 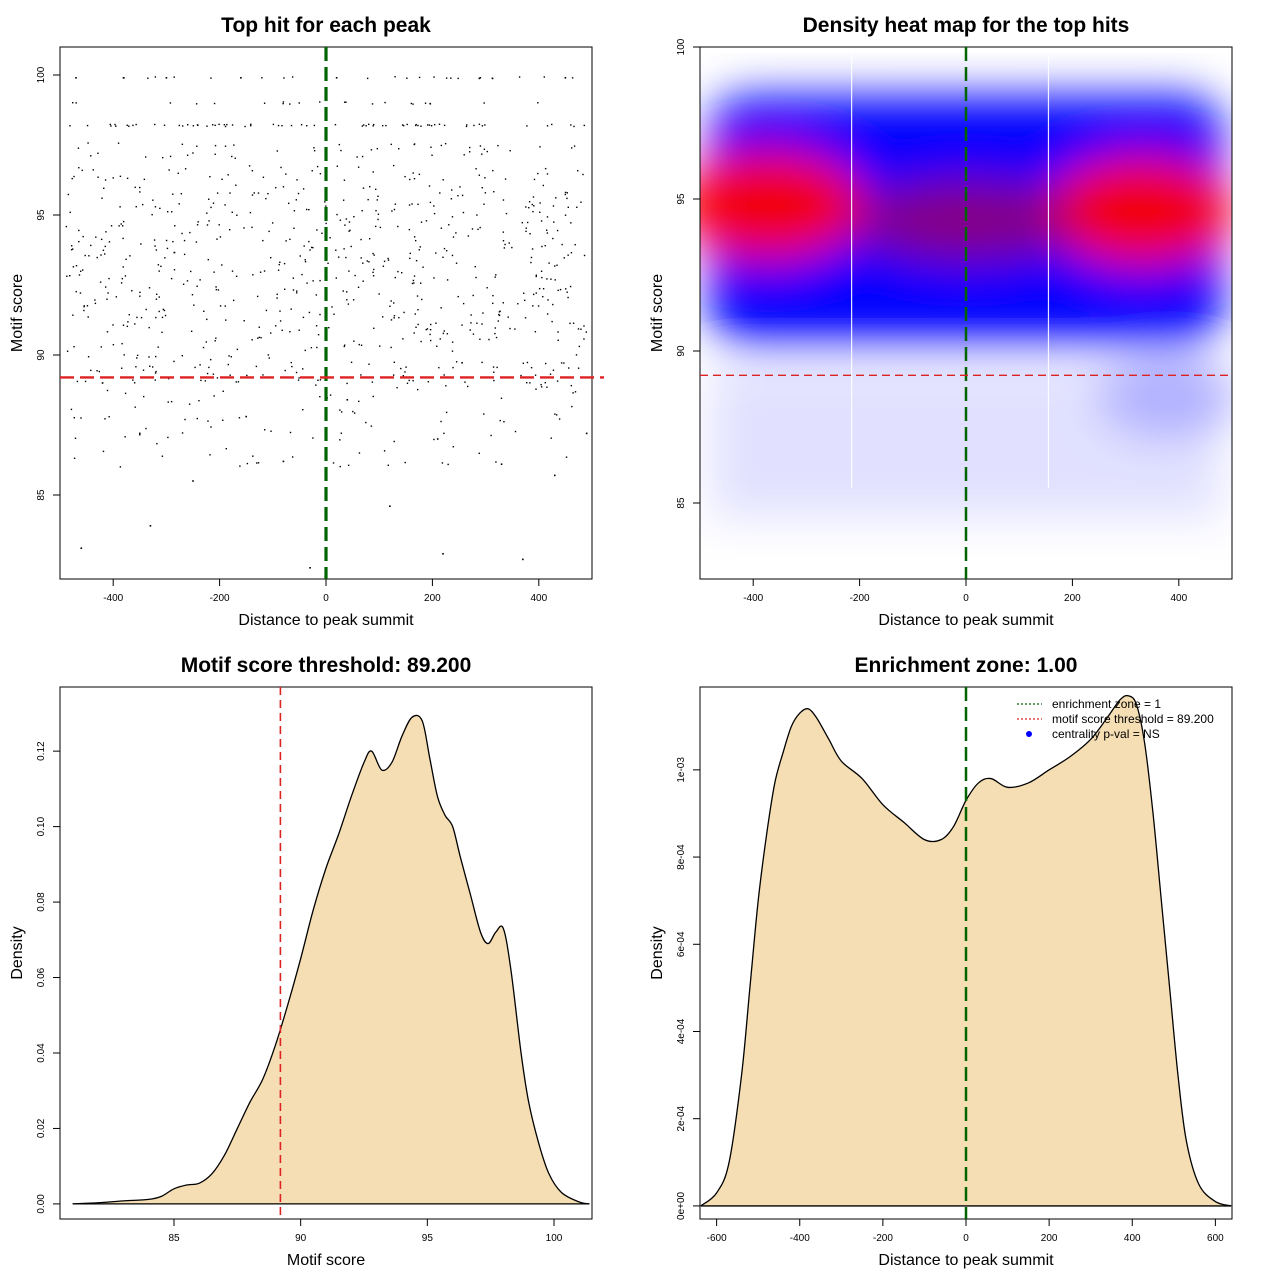 I want to click on legend-label: motif score threshold = 89.200, so click(x=1133, y=719).